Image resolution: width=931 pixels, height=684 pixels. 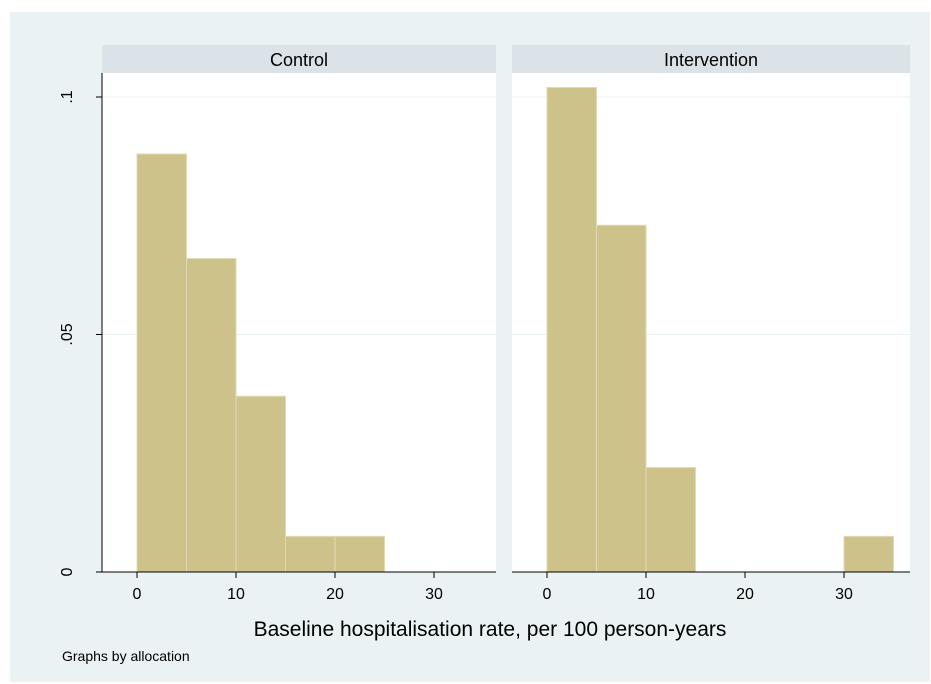 I want to click on panel-title: Control, so click(x=299, y=60).